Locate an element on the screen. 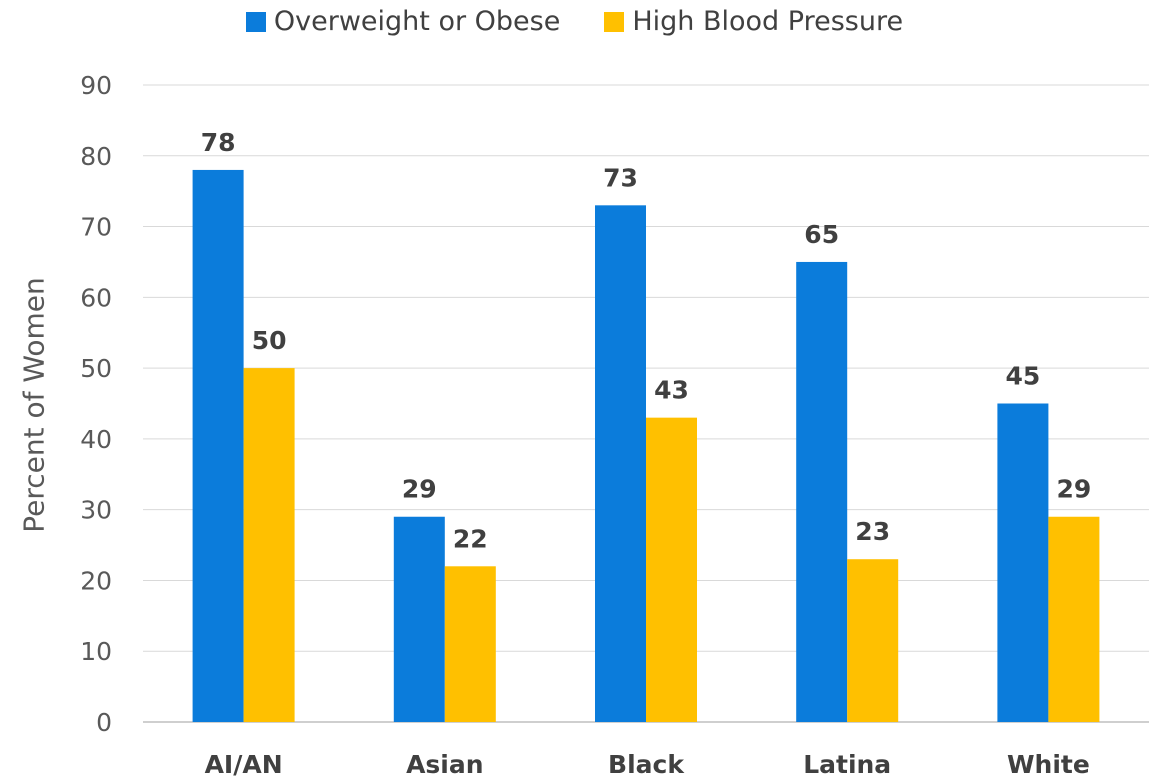 The width and height of the screenshot is (1149, 777). data-label: 23 is located at coordinates (872, 531).